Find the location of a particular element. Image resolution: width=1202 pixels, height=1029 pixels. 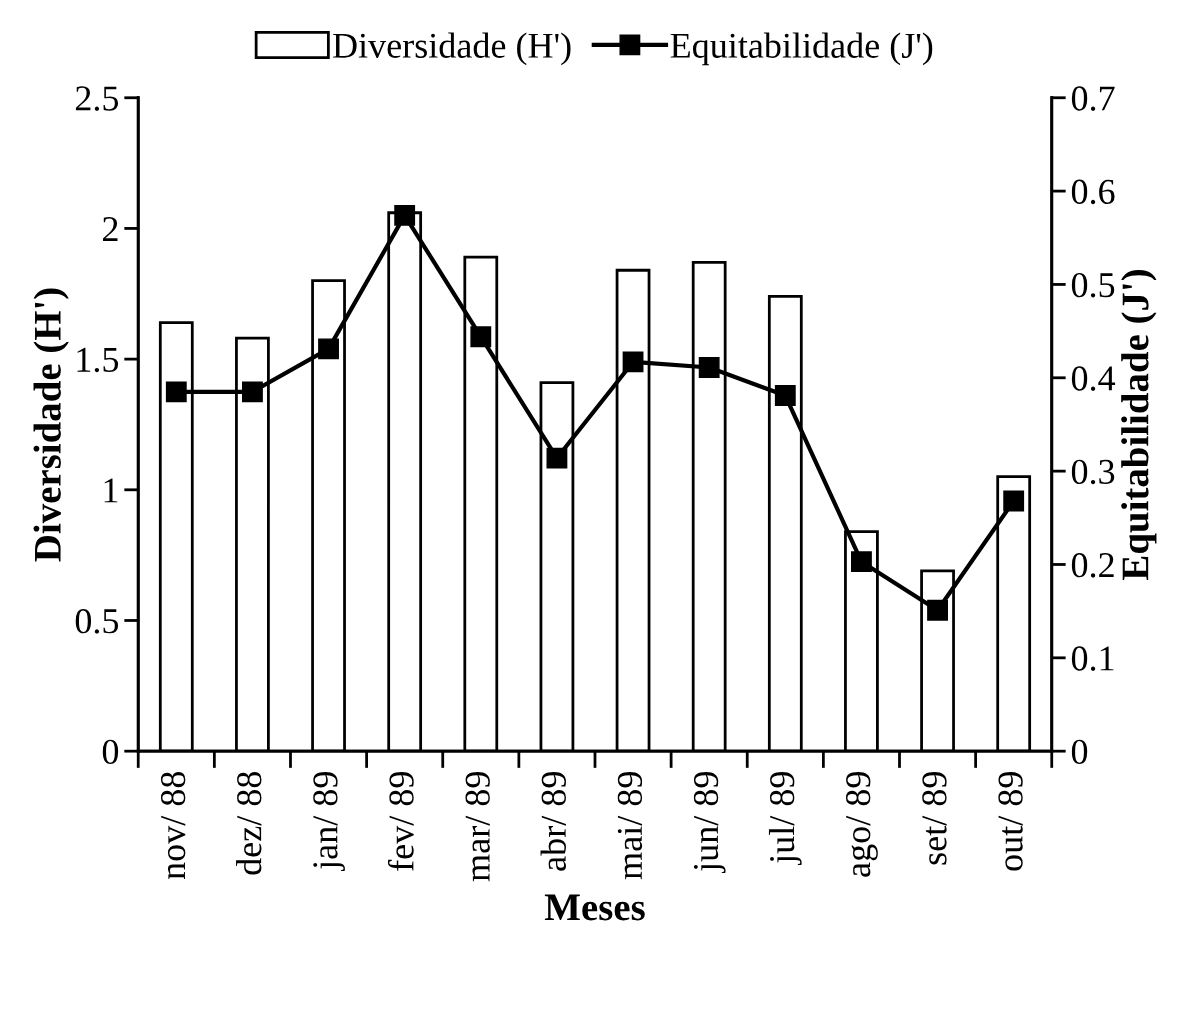

y2-tick-label: 0.6 is located at coordinates (1093, 192).